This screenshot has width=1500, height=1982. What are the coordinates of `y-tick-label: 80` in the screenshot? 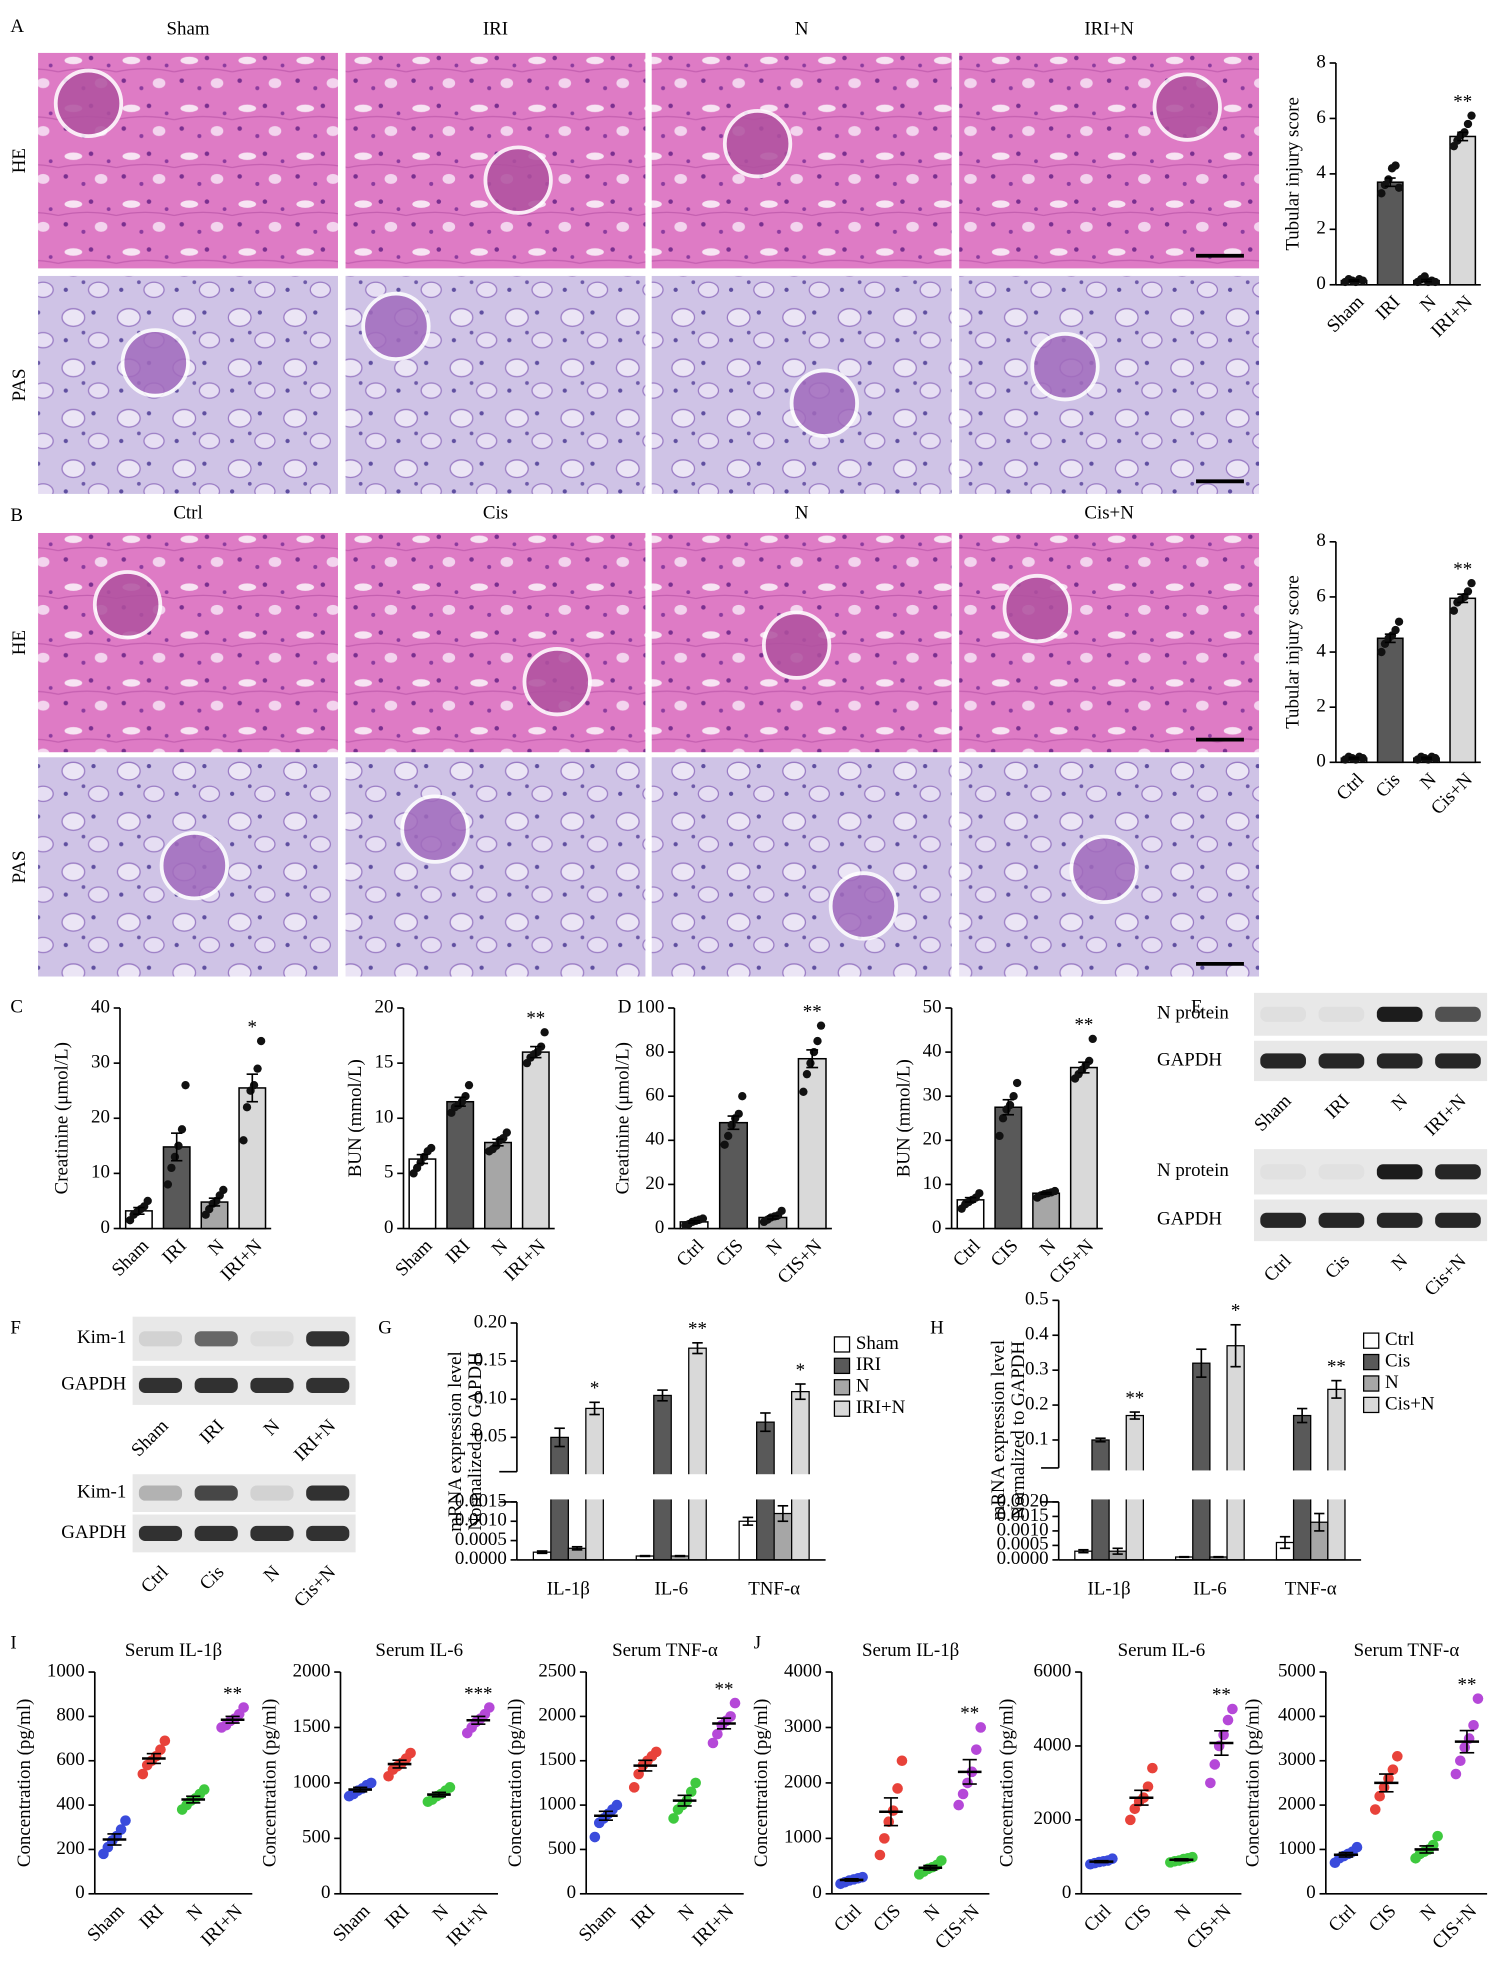 It's located at (654, 1050).